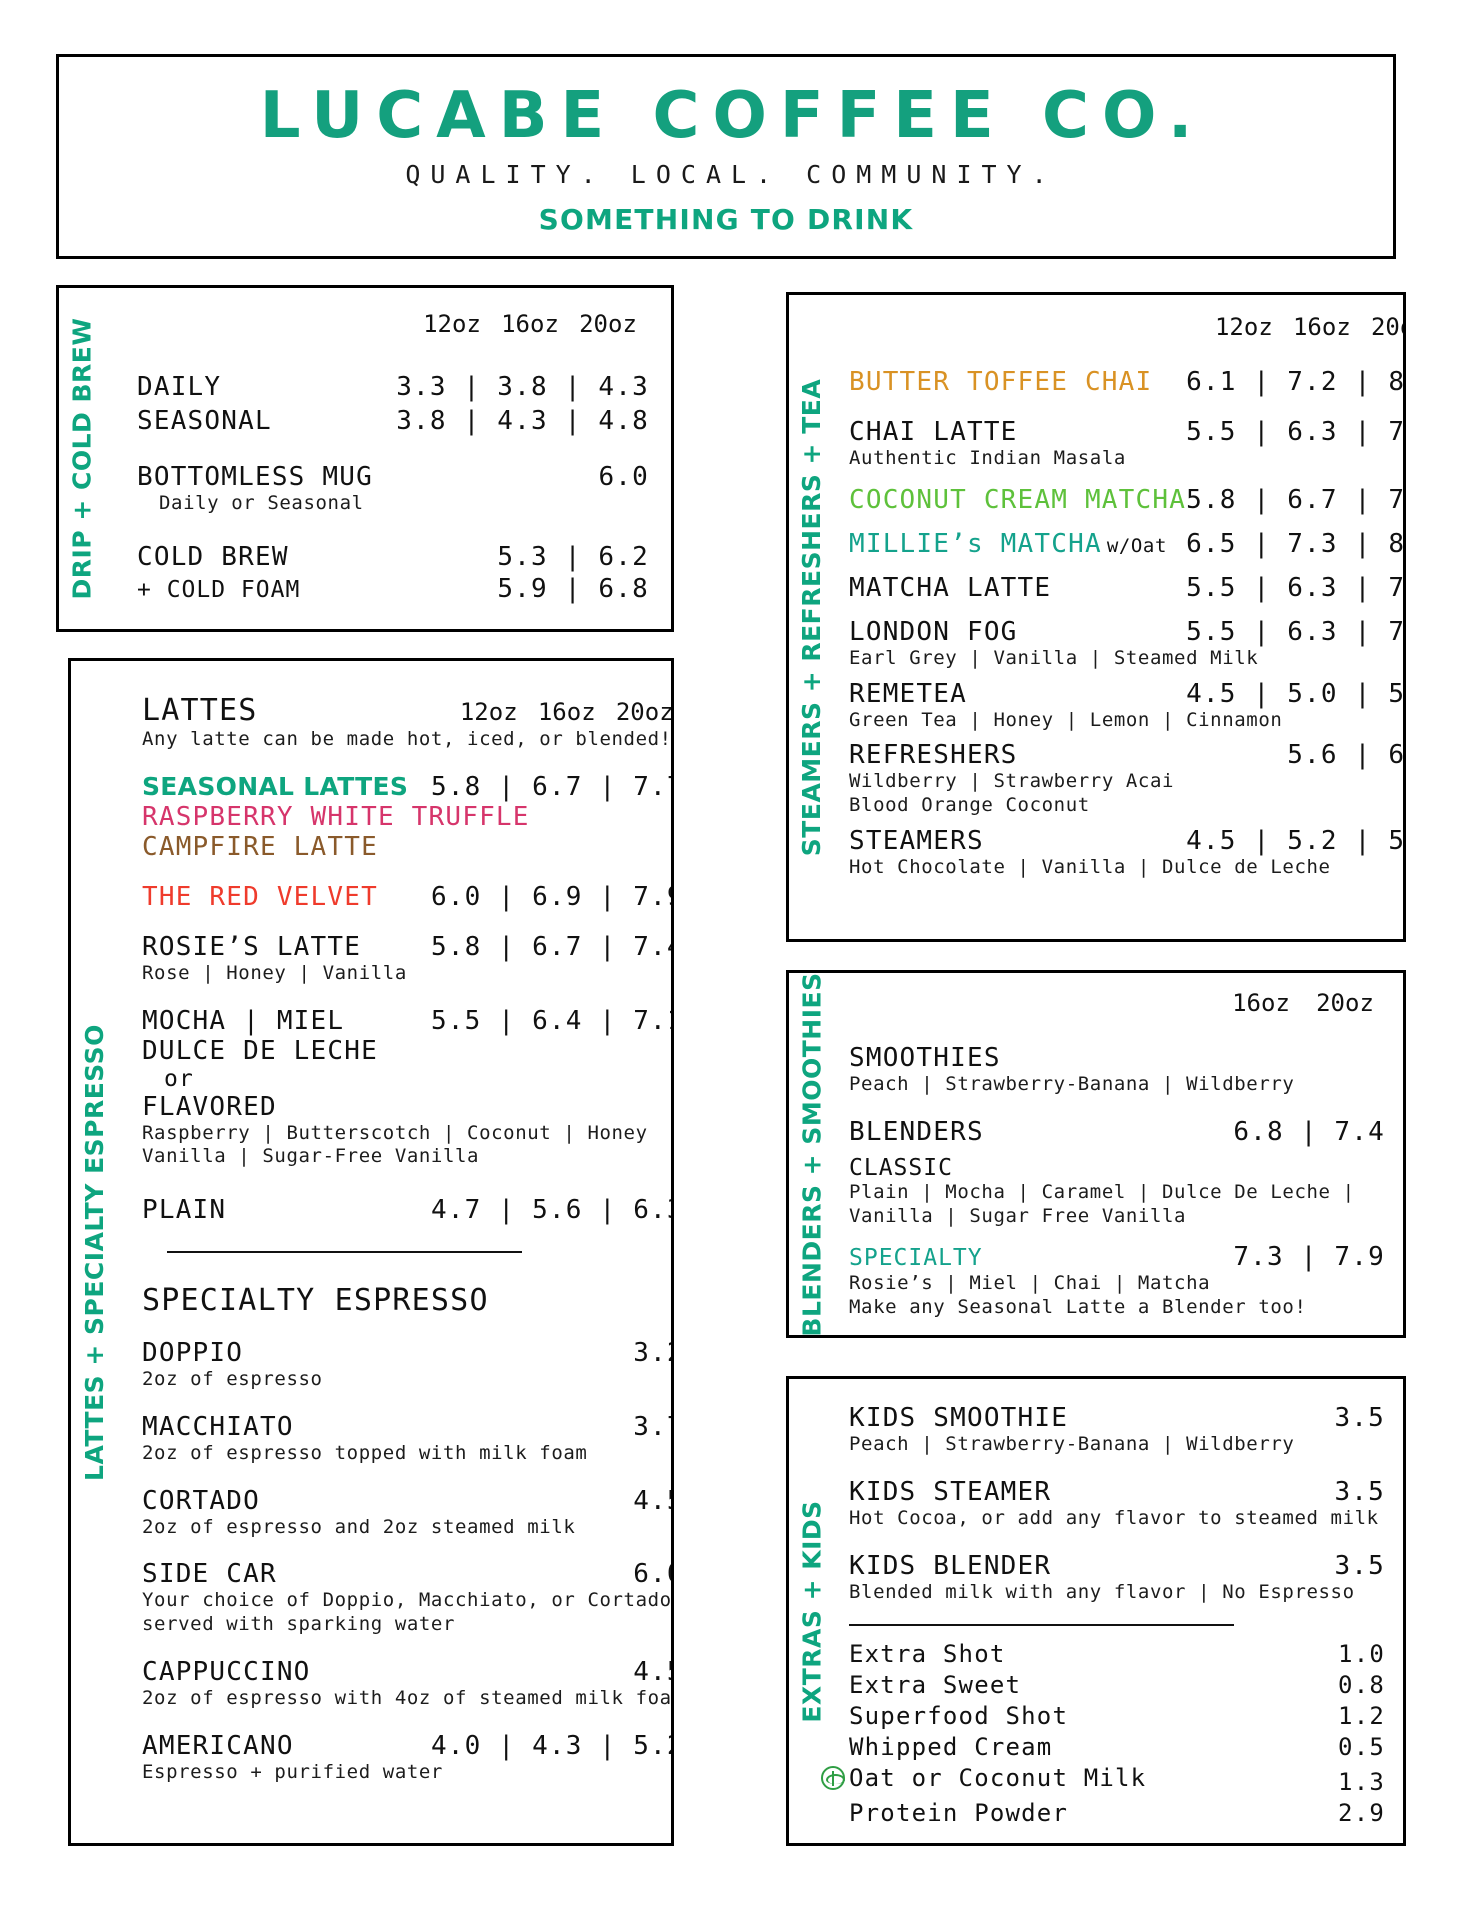 The image size is (1484, 1920). Describe the element at coordinates (1309, 1257) in the screenshot. I see `item-price: 7.3 | 7.9` at that location.